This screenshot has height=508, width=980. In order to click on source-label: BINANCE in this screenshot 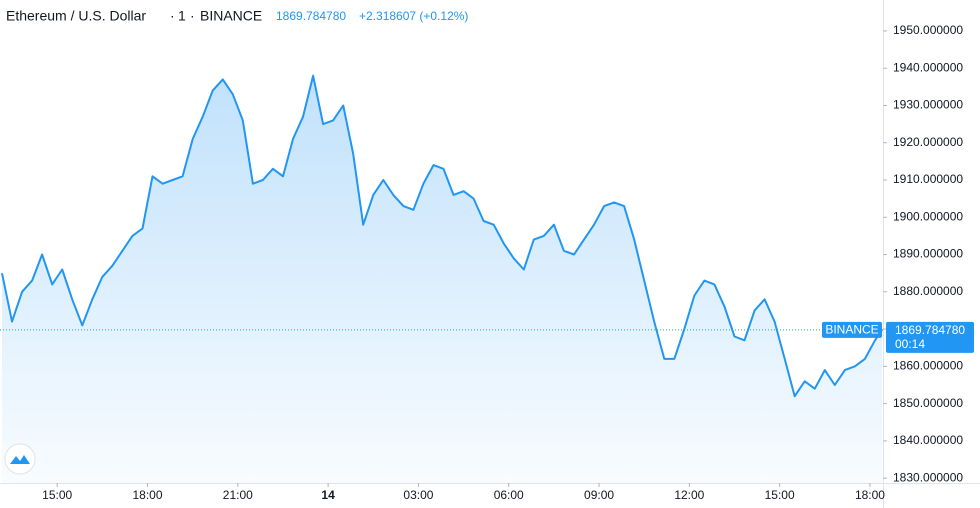, I will do `click(851, 330)`.